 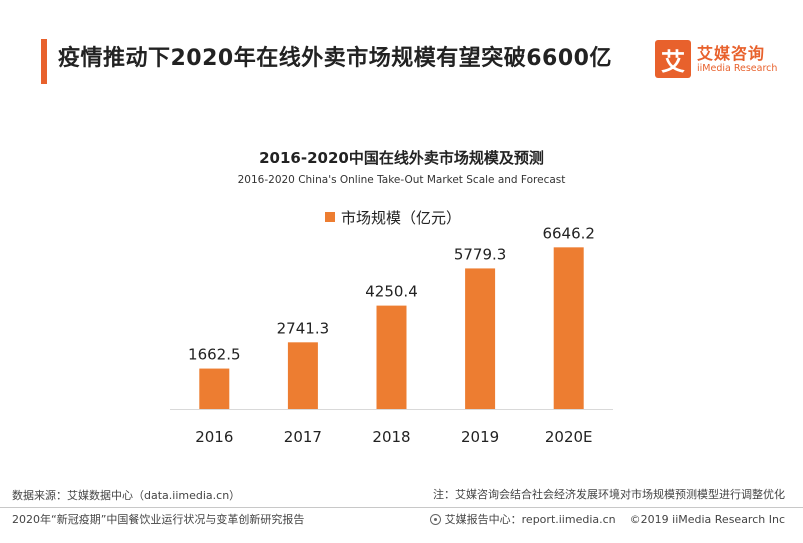 What do you see at coordinates (568, 233) in the screenshot?
I see `data-label-2020E: 6646.2` at bounding box center [568, 233].